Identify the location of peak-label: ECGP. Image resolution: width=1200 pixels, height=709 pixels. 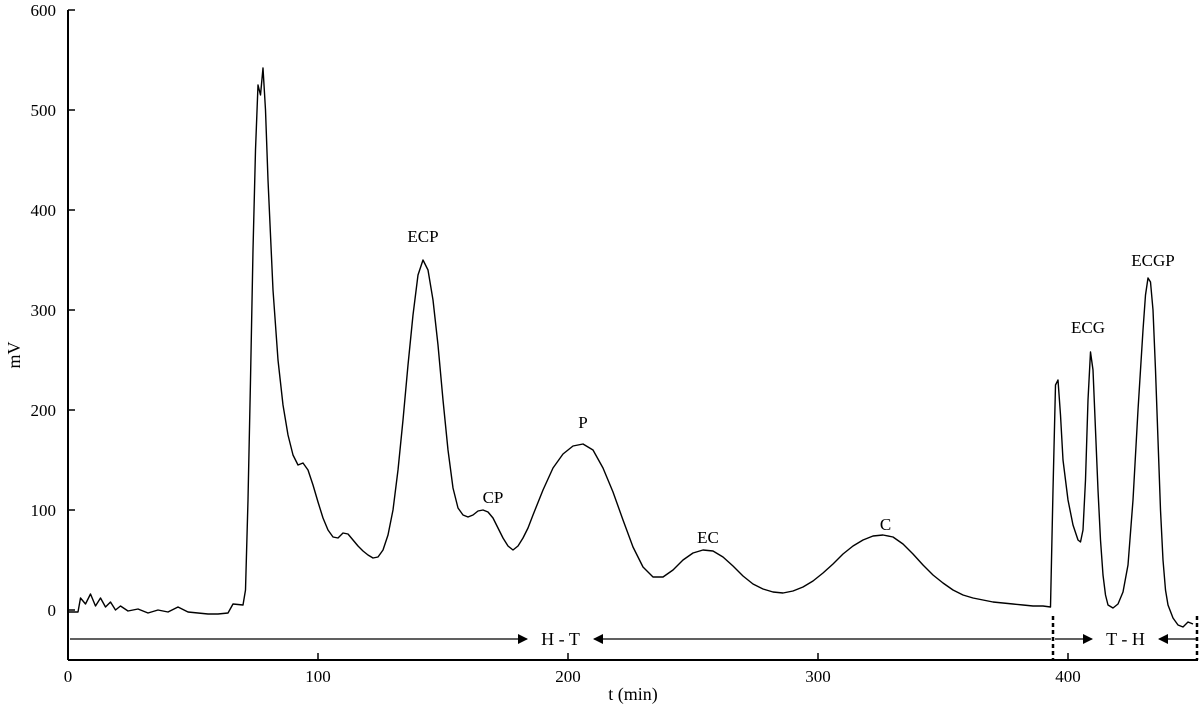
(1152, 260).